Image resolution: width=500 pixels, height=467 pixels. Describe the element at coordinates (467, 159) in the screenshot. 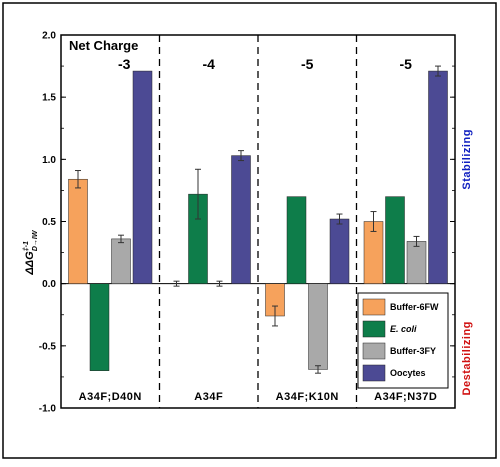

I see `stabilizing-label: Stabilizing` at that location.